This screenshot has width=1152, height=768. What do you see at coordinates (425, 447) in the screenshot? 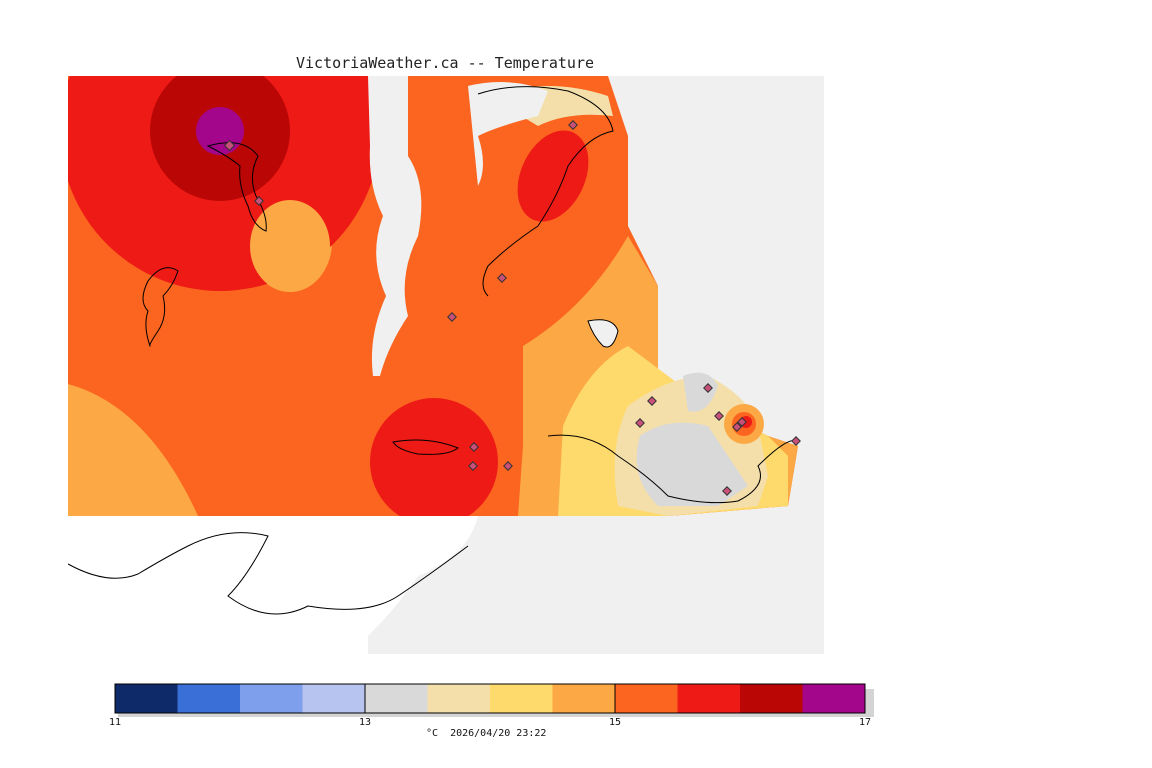
I see `coastline-south-island` at bounding box center [425, 447].